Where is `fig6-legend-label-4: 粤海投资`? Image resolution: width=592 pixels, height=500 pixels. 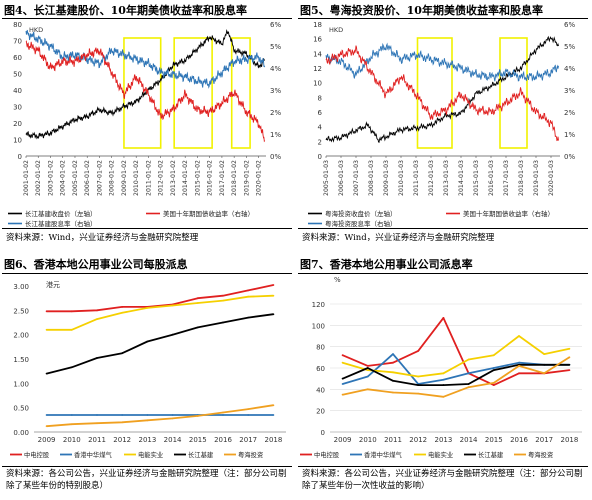
fig6-legend-label-4: 粤海投资 is located at coordinates (250, 454).